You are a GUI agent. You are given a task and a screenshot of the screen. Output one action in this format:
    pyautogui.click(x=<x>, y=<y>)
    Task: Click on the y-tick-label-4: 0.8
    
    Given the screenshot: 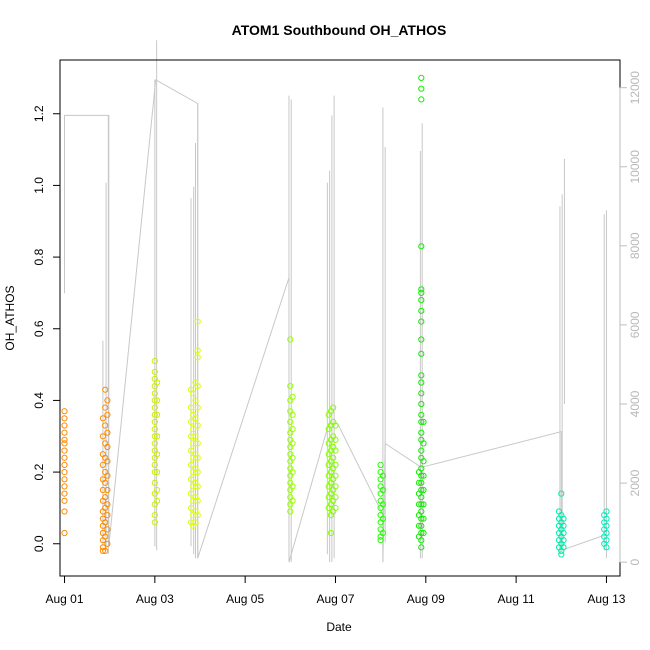 What is the action you would take?
    pyautogui.click(x=39, y=256)
    